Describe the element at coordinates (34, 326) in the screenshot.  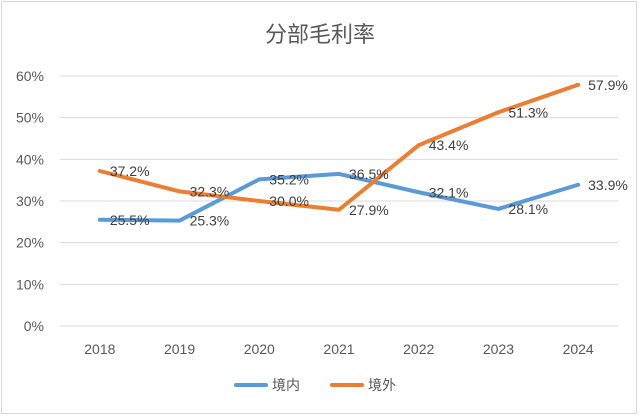
I see `y-tick-label: 0%` at that location.